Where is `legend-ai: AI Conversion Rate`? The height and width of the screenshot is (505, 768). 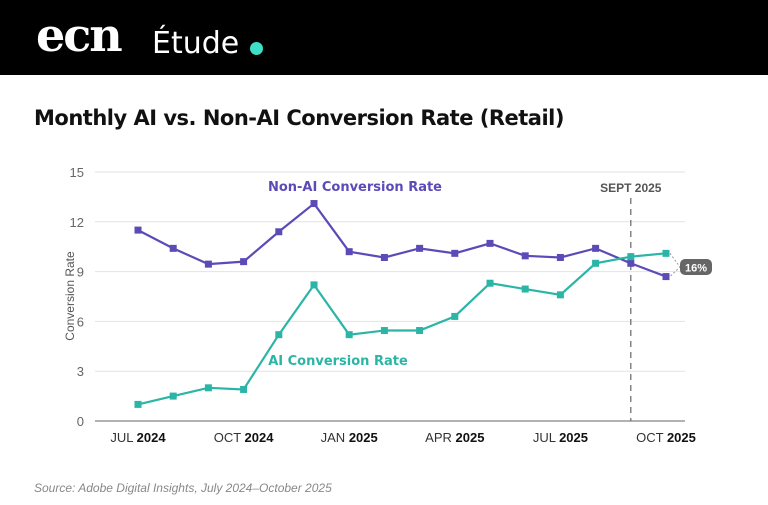 legend-ai: AI Conversion Rate is located at coordinates (338, 361).